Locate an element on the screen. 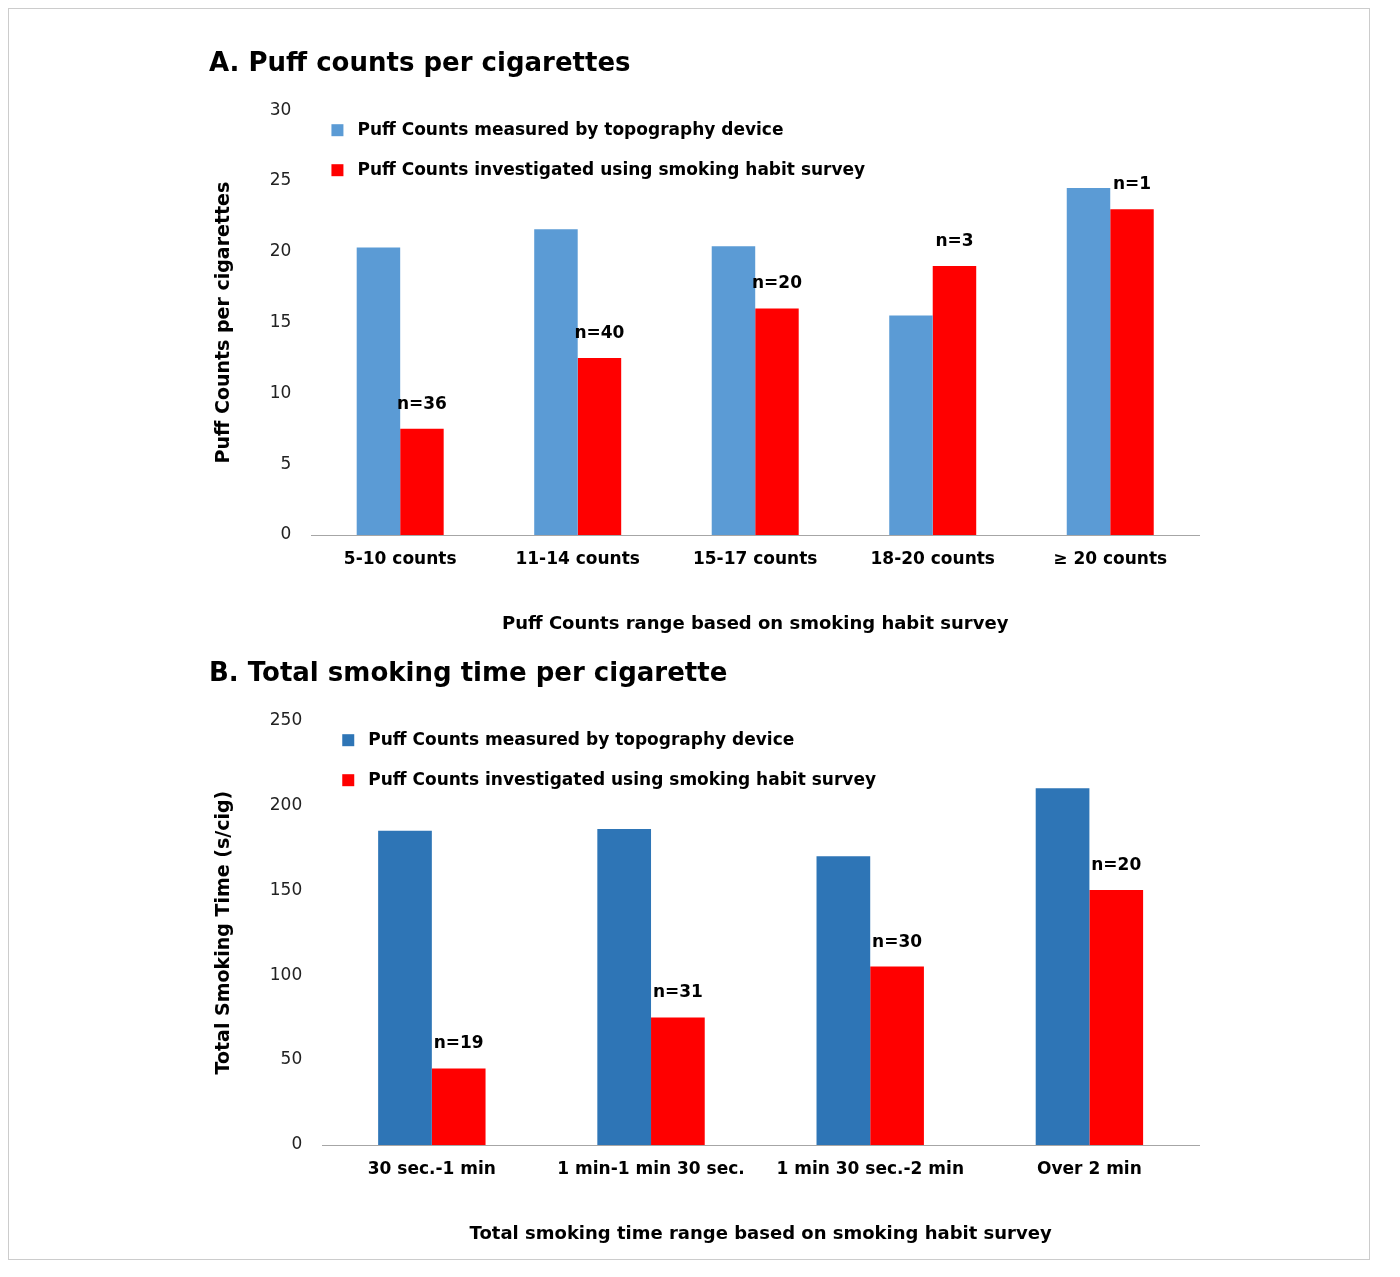 This screenshot has height=1277, width=1400. chart-title: B. Total smoking time per cigarette is located at coordinates (468, 672).